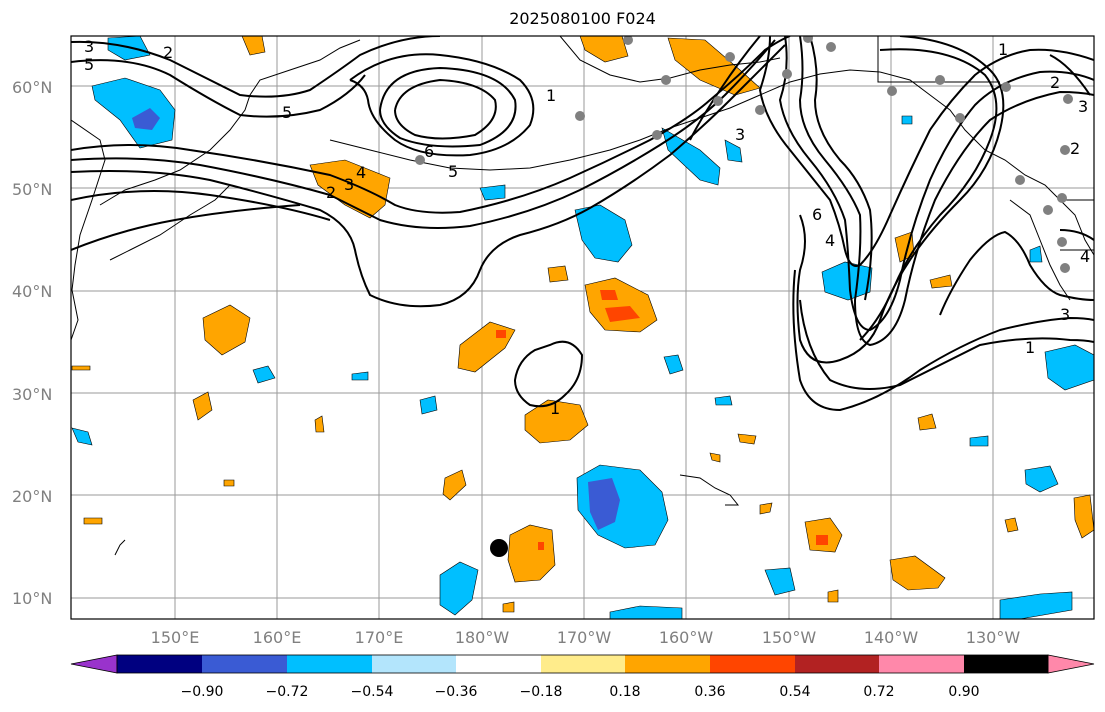  What do you see at coordinates (482, 637) in the screenshot?
I see `lon-label: 180°W` at bounding box center [482, 637].